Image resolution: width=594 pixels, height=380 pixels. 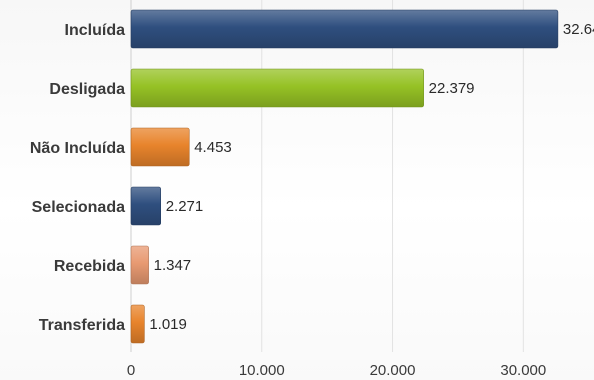 I want to click on category-label: Transferida, so click(x=82, y=325).